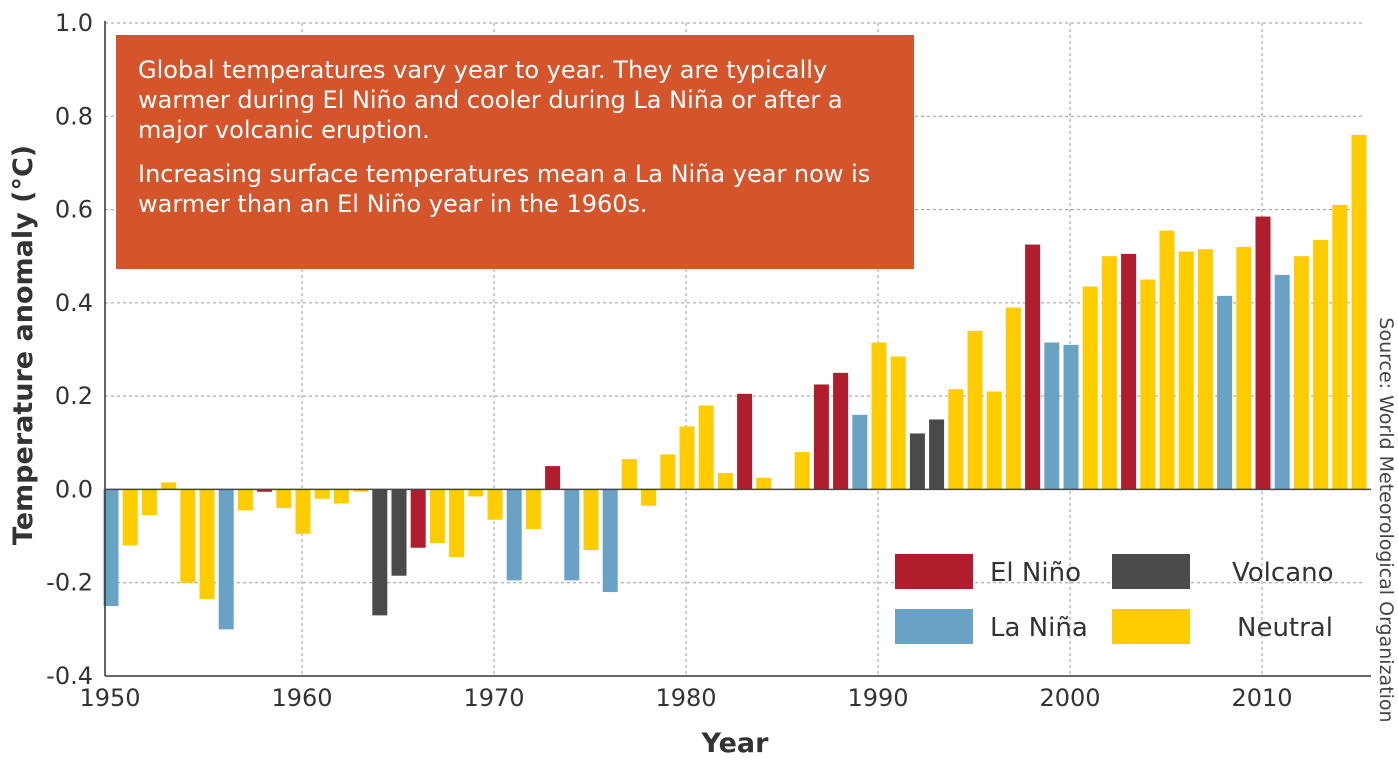 The width and height of the screenshot is (1398, 765). Describe the element at coordinates (1285, 628) in the screenshot. I see `legend-label-neutral: Neutral` at that location.